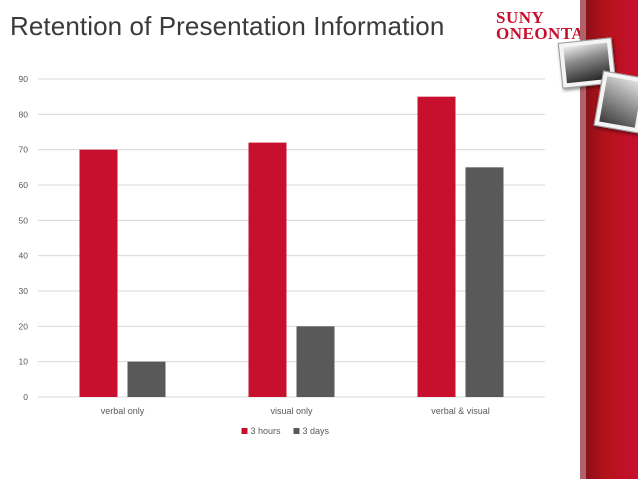  What do you see at coordinates (24, 150) in the screenshot?
I see `y-tick-label: 70` at bounding box center [24, 150].